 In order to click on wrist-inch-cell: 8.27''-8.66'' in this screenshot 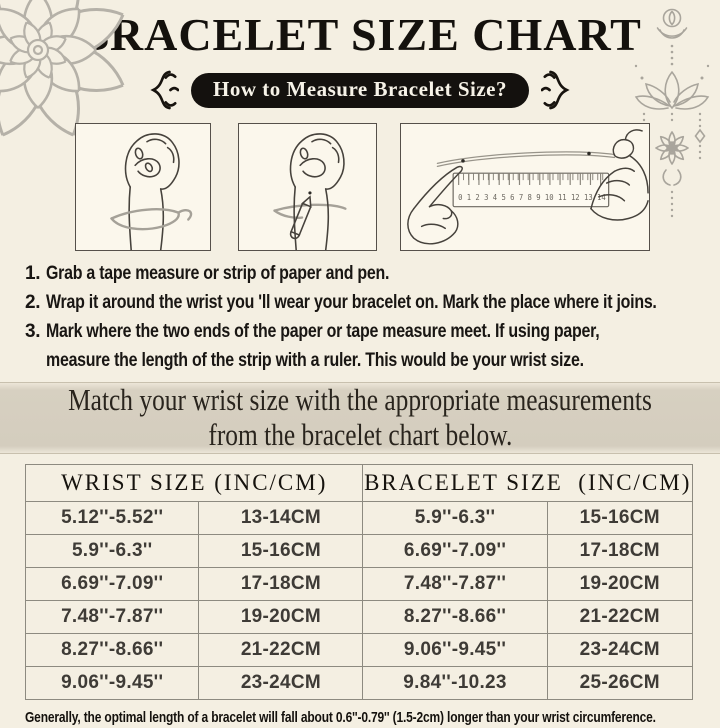, I will do `click(112, 650)`.